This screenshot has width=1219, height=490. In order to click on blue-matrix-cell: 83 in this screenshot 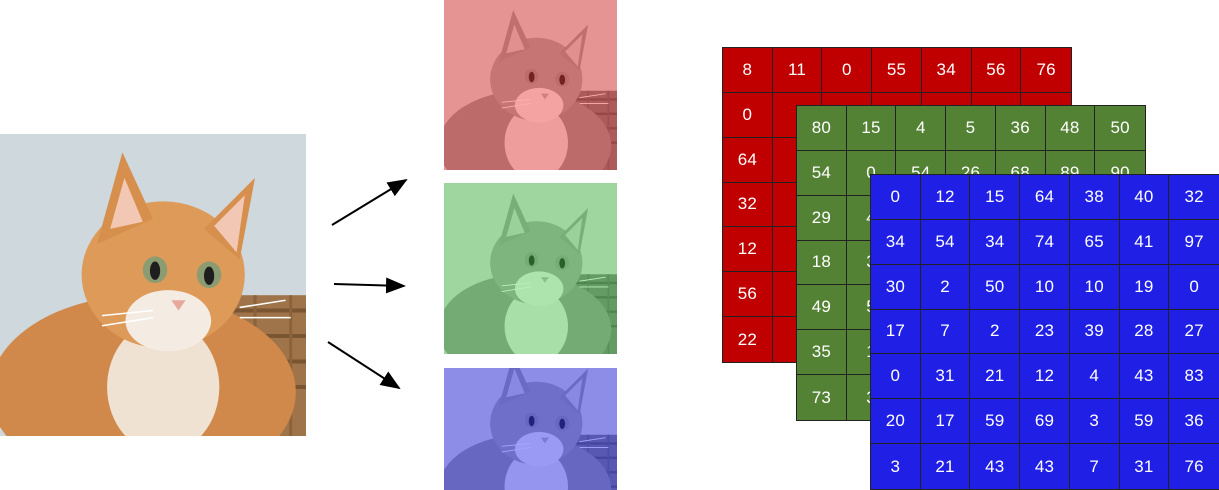, I will do `click(1194, 377)`.